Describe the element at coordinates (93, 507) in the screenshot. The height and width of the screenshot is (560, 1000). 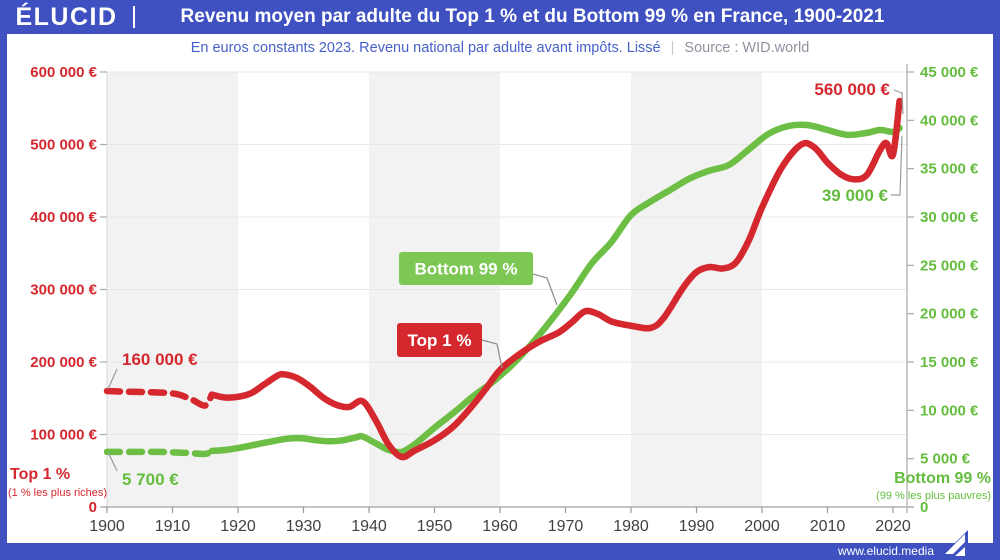
I see `left-axis-tick-label: 0` at that location.